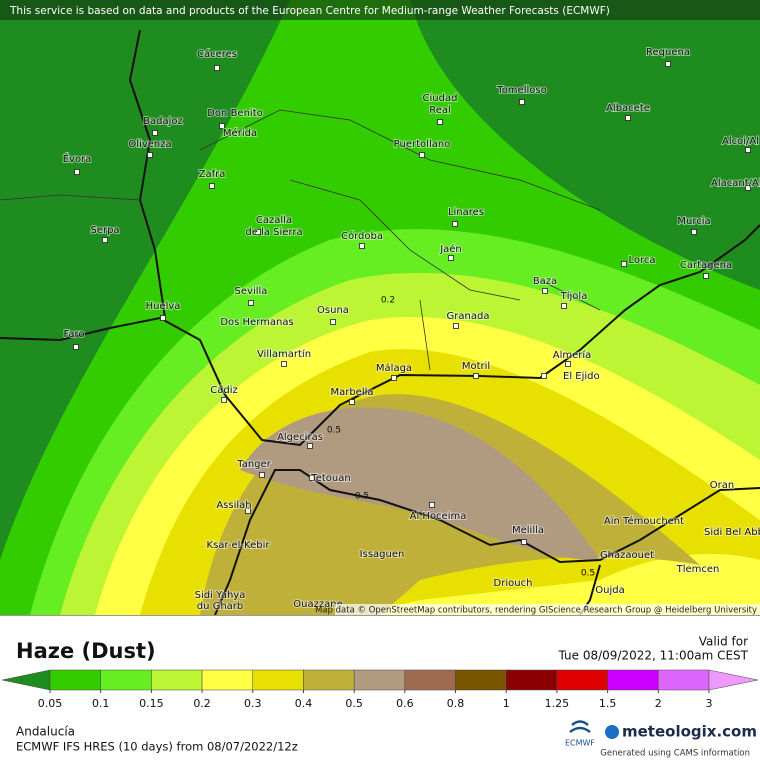 The height and width of the screenshot is (760, 760). Describe the element at coordinates (45, 732) in the screenshot. I see `region: Andalucía` at that location.